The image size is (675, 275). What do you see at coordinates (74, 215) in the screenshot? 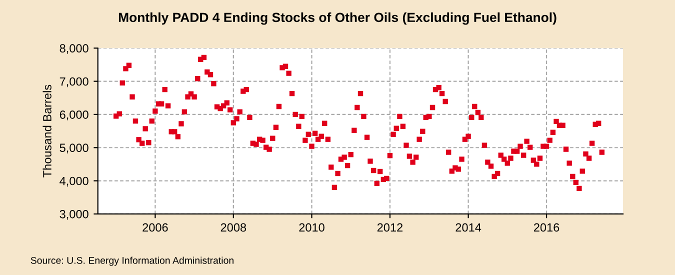
I see `y-tick-label: 3,000` at bounding box center [74, 215].